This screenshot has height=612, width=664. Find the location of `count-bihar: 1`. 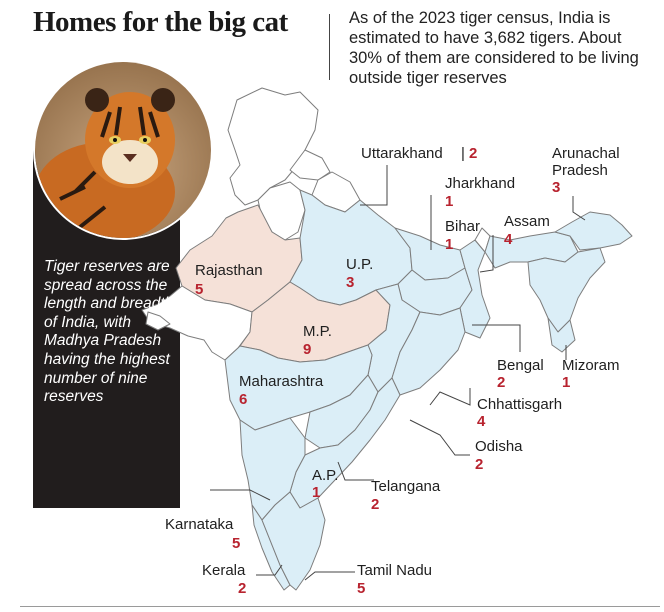

count-bihar: 1 is located at coordinates (449, 244).